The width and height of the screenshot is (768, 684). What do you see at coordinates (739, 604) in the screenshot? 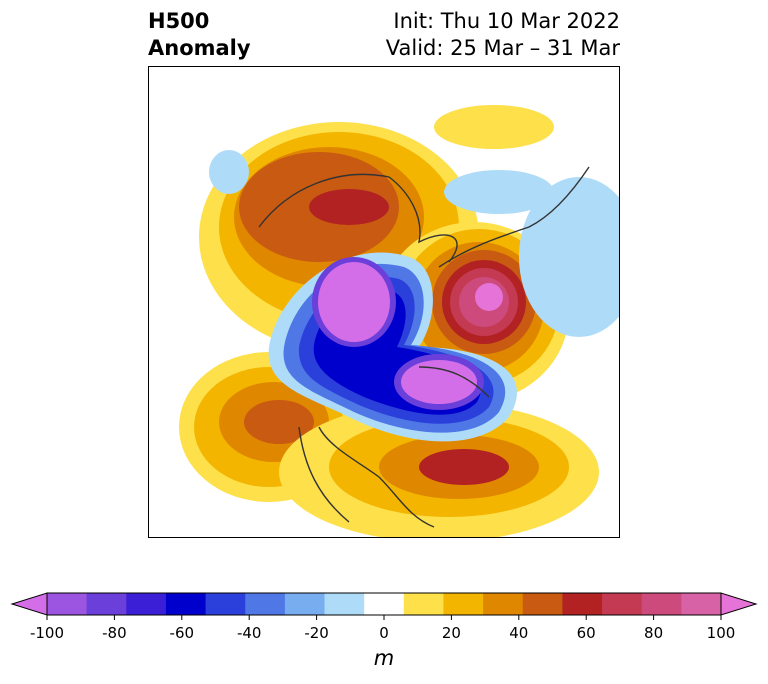
I see `colorbar-extend-high` at bounding box center [739, 604].